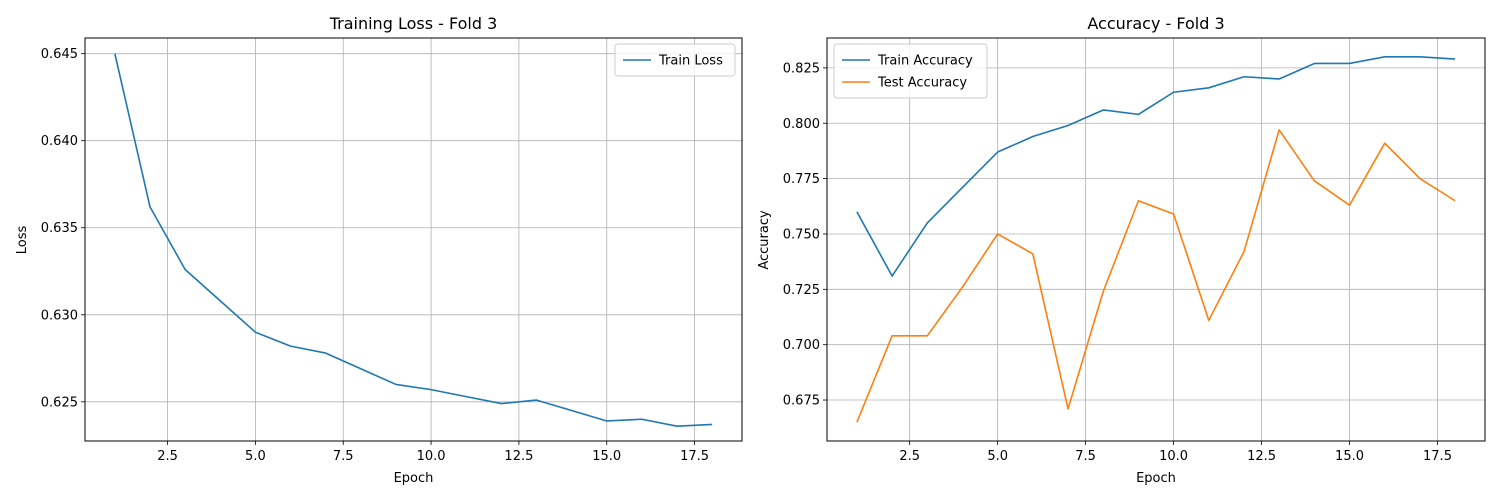 The image size is (1500, 500). I want to click on accuracy-chart-ytick-label: 0.700, so click(801, 345).